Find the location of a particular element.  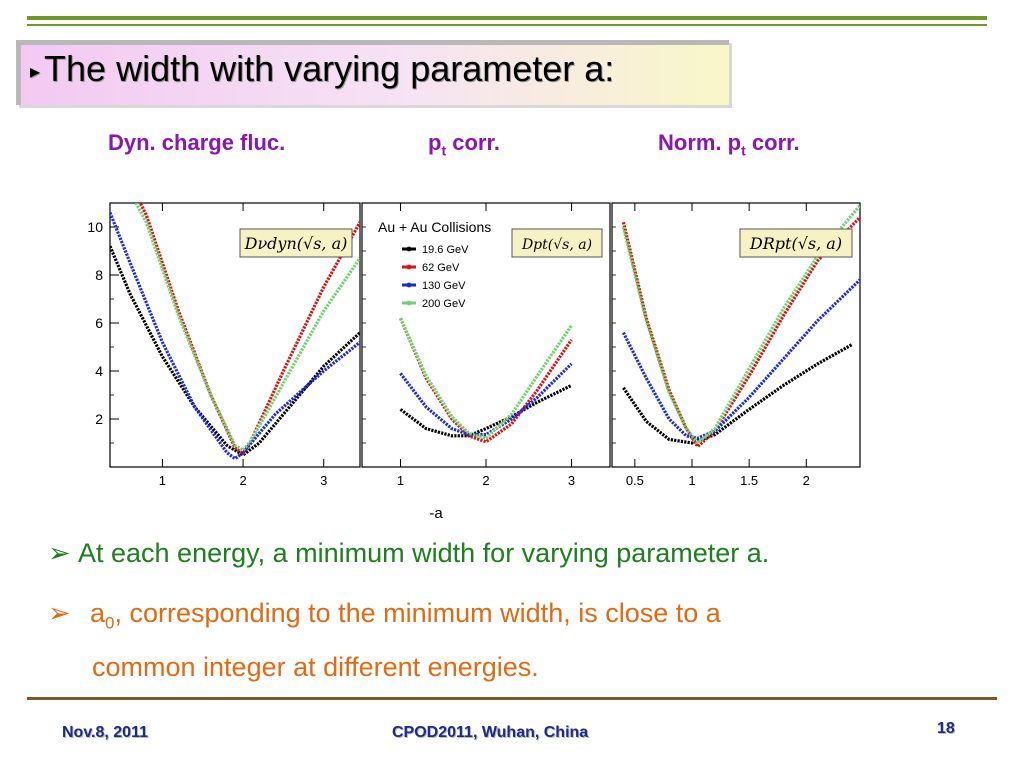

legend-entry: 19.6 GeV is located at coordinates (445, 250).